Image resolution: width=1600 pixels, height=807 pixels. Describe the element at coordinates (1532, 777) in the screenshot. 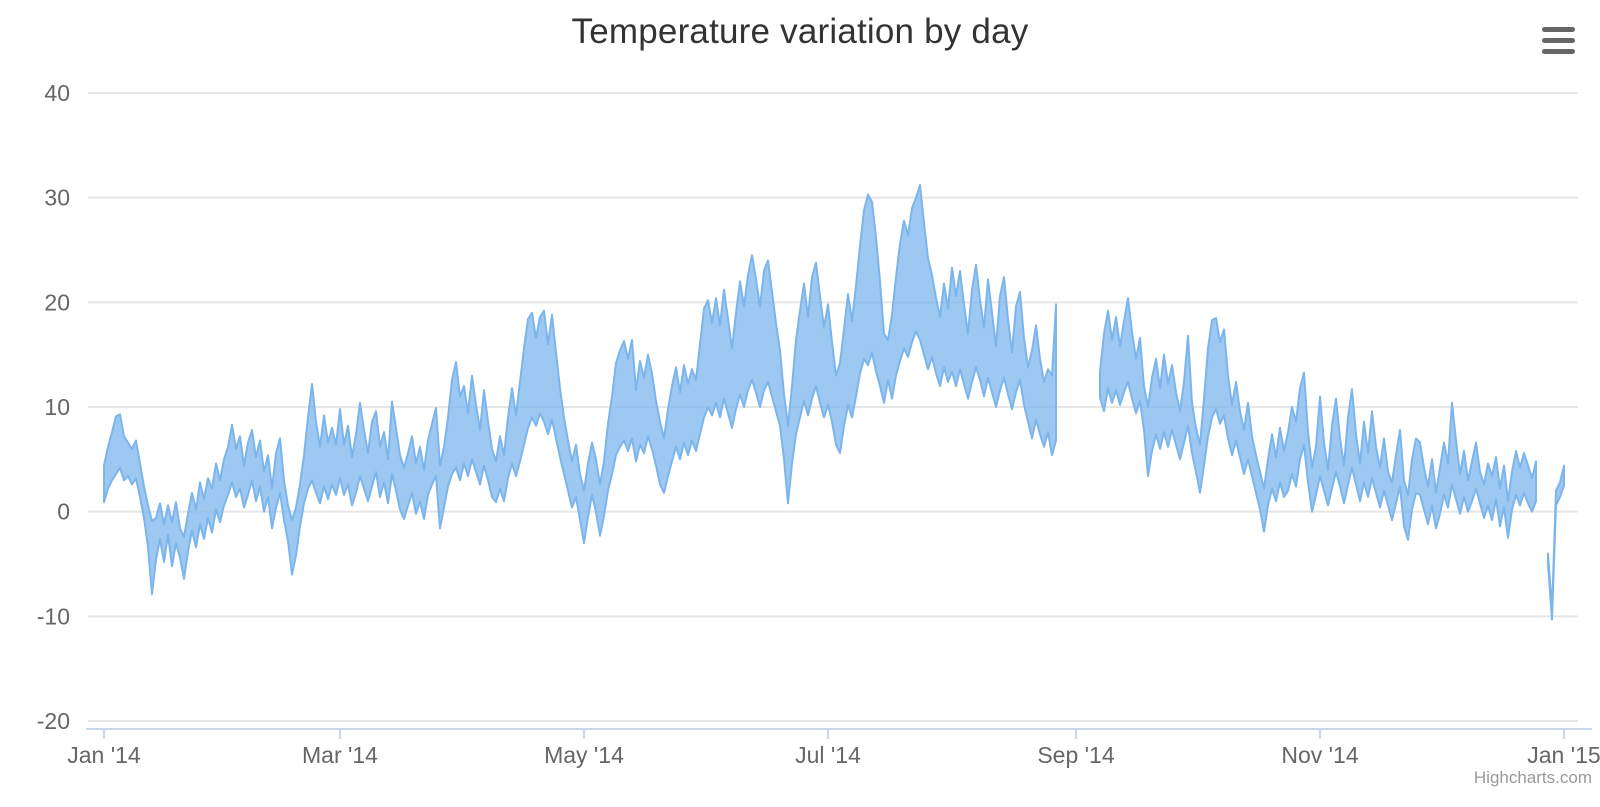

I see `credits-link: Highcharts.com` at that location.